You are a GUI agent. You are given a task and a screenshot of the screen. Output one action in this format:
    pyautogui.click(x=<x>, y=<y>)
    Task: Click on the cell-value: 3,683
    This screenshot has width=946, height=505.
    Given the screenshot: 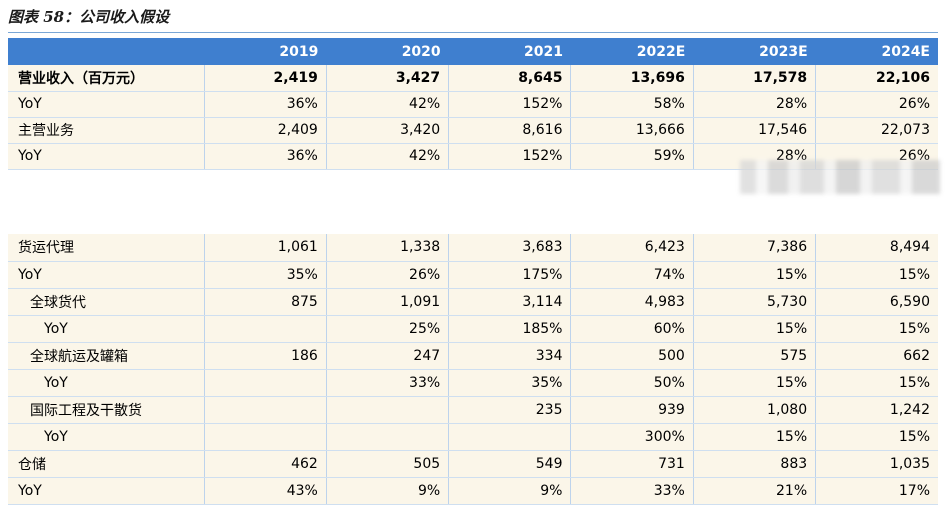 What is the action you would take?
    pyautogui.click(x=510, y=248)
    